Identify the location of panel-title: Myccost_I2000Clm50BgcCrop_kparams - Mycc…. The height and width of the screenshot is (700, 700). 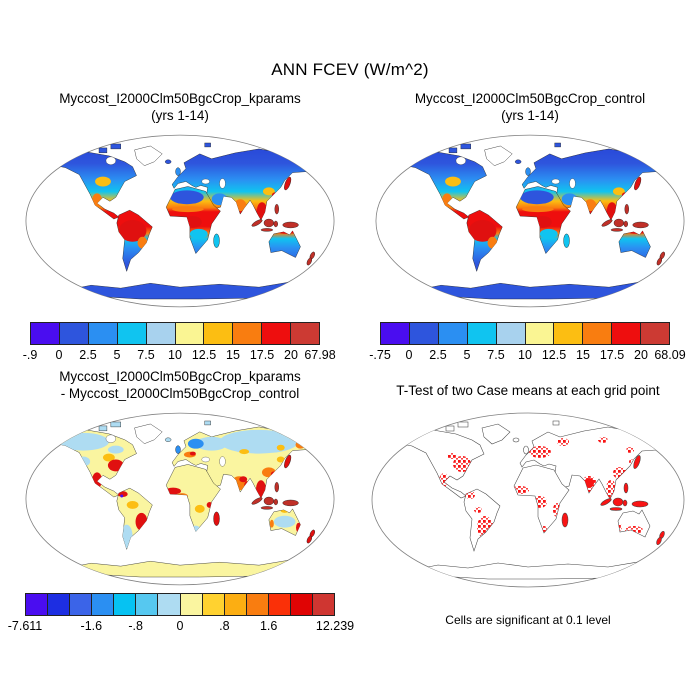
(180, 385).